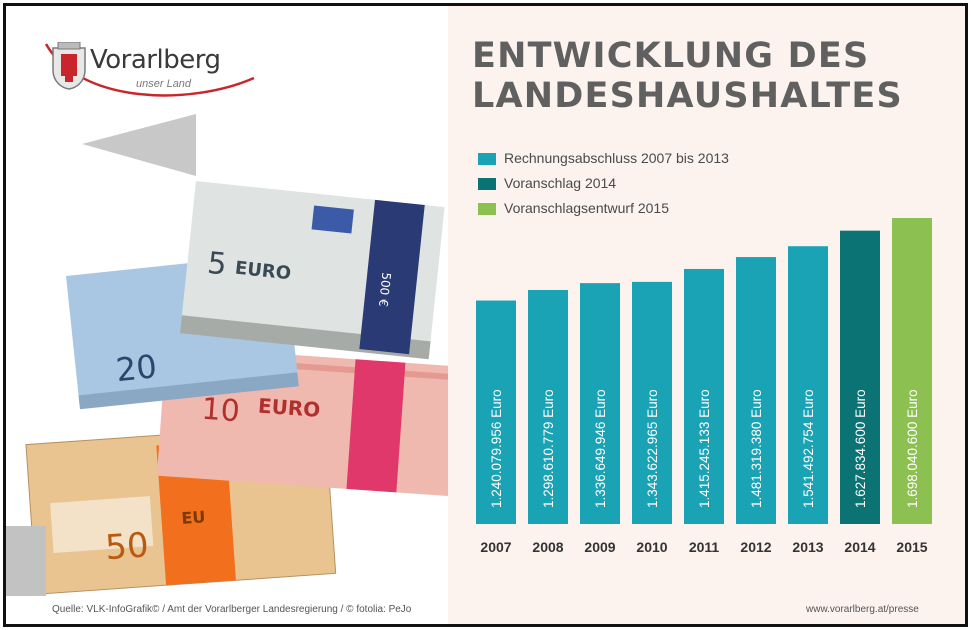  I want to click on x-tick-label: 2008, so click(547, 547).